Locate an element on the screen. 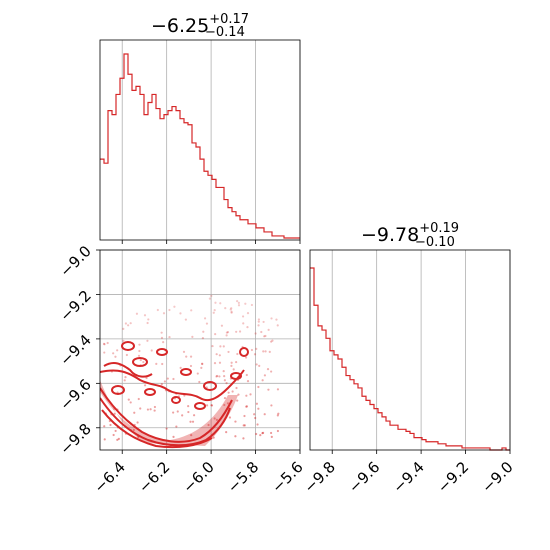 The height and width of the screenshot is (550, 550). x-tick-label: −9.2 is located at coordinates (453, 477).